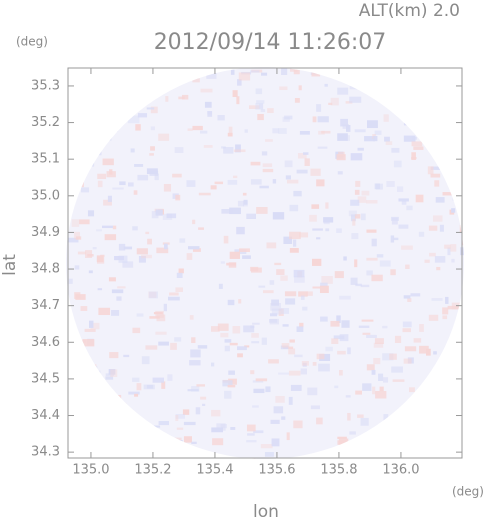  What do you see at coordinates (45, 122) in the screenshot?
I see `y-tick-label: 35.2` at bounding box center [45, 122].